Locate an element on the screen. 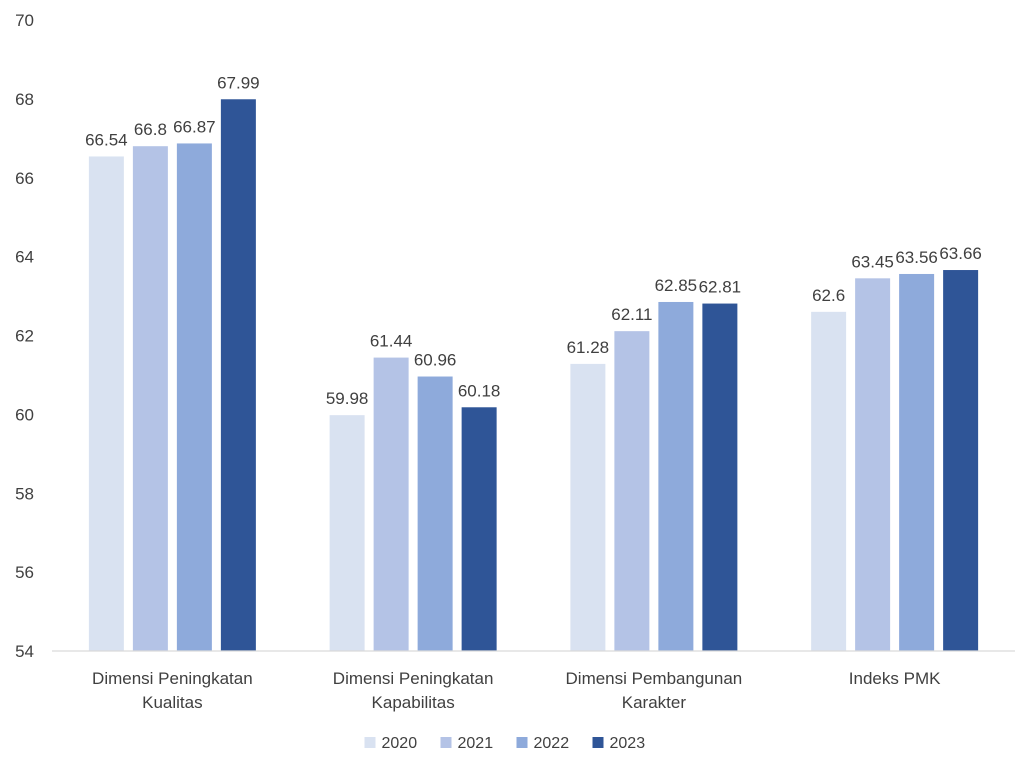  data-label: 63.66 is located at coordinates (960, 253).